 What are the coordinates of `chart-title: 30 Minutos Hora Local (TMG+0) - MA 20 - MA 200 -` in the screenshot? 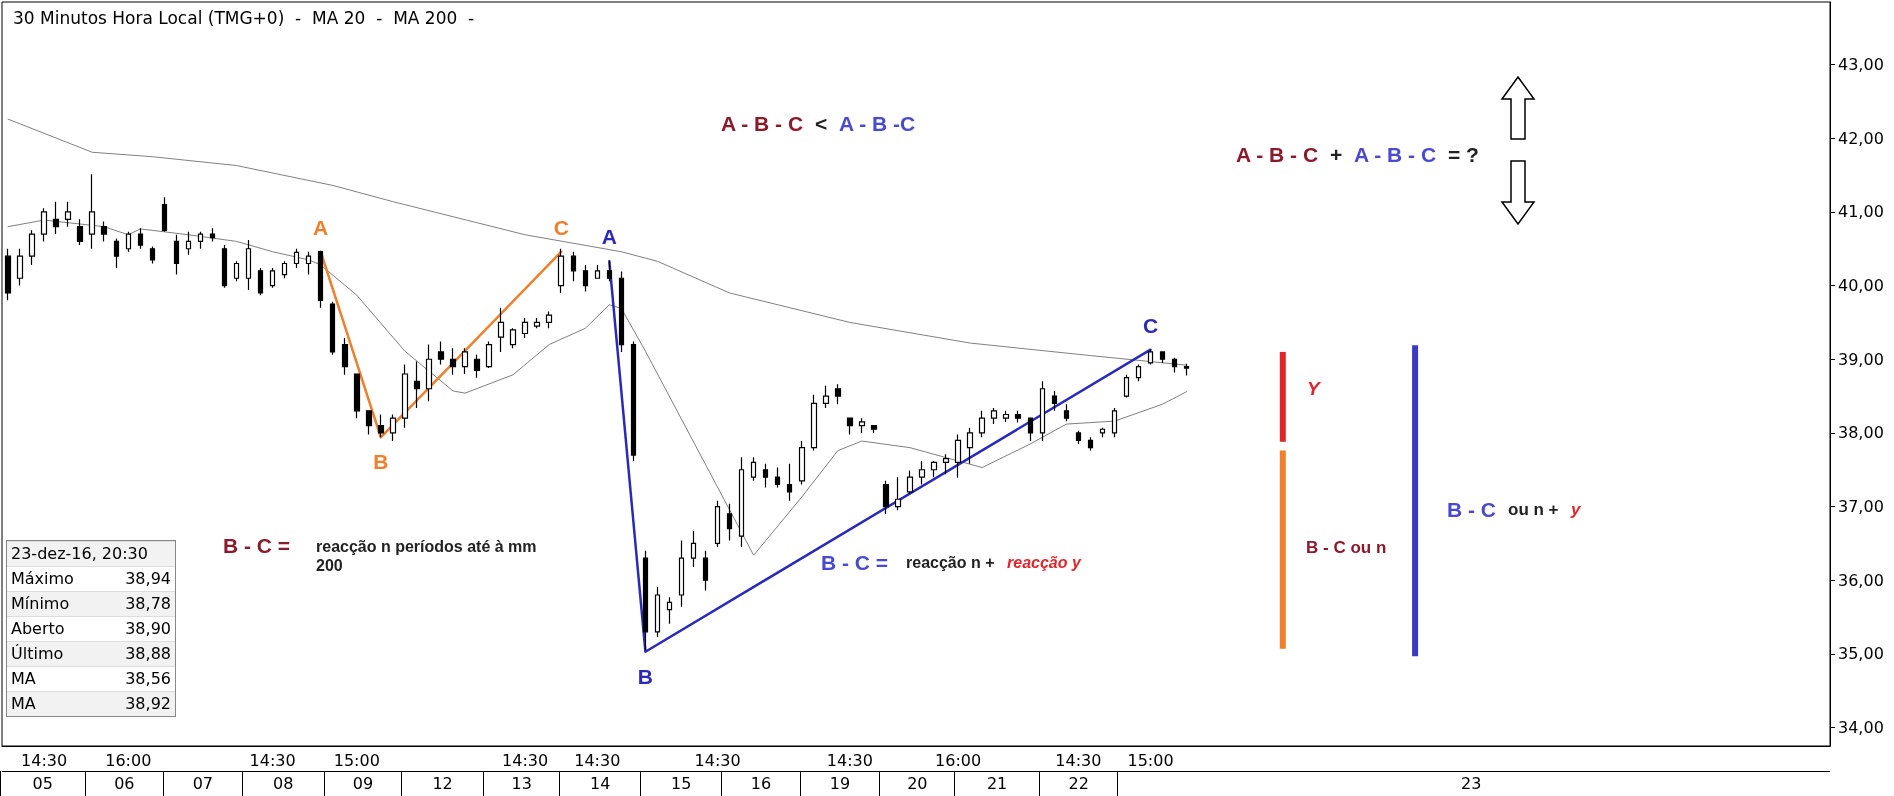 It's located at (244, 17).